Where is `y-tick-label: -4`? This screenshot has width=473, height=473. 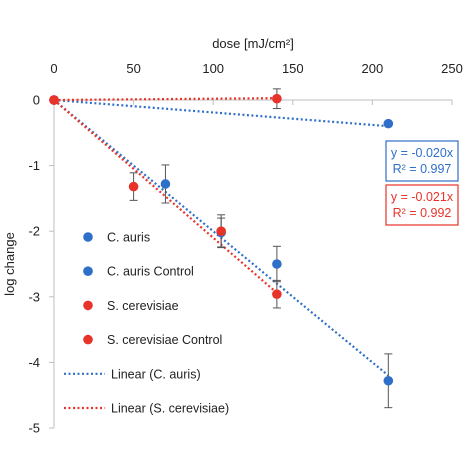 y-tick-label: -4 is located at coordinates (34, 362).